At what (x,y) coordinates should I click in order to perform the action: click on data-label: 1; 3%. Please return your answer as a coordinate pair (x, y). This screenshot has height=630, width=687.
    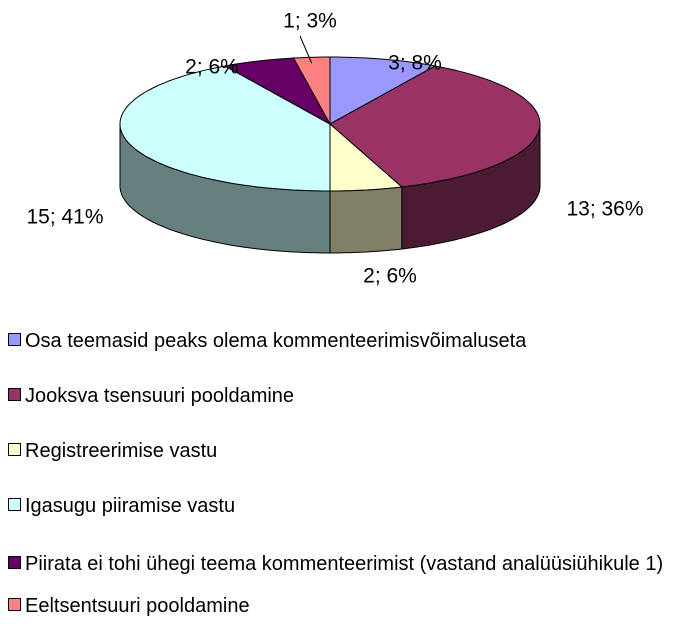
    Looking at the image, I should click on (310, 21).